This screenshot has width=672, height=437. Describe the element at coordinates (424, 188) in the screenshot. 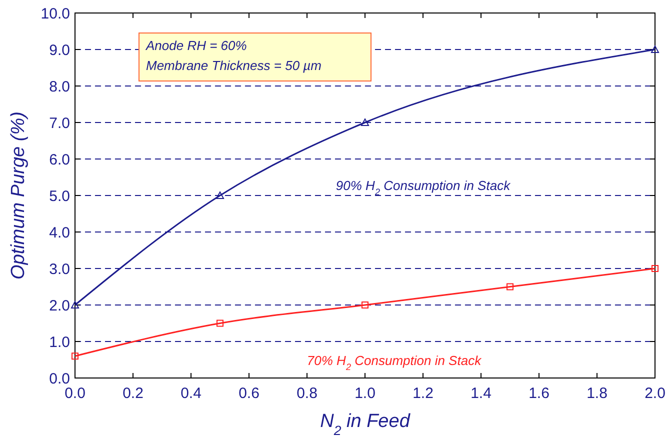

I see `text: 90% H$_{2}$ Consumption in Stack` at that location.